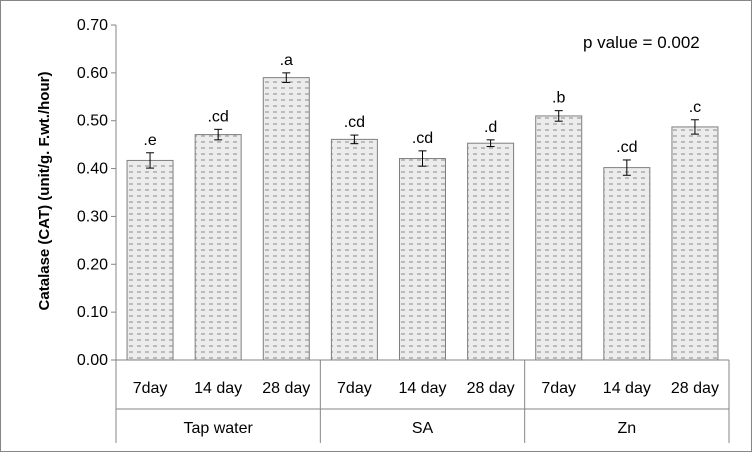  What do you see at coordinates (92, 73) in the screenshot?
I see `y-tick-label: 0.60` at bounding box center [92, 73].